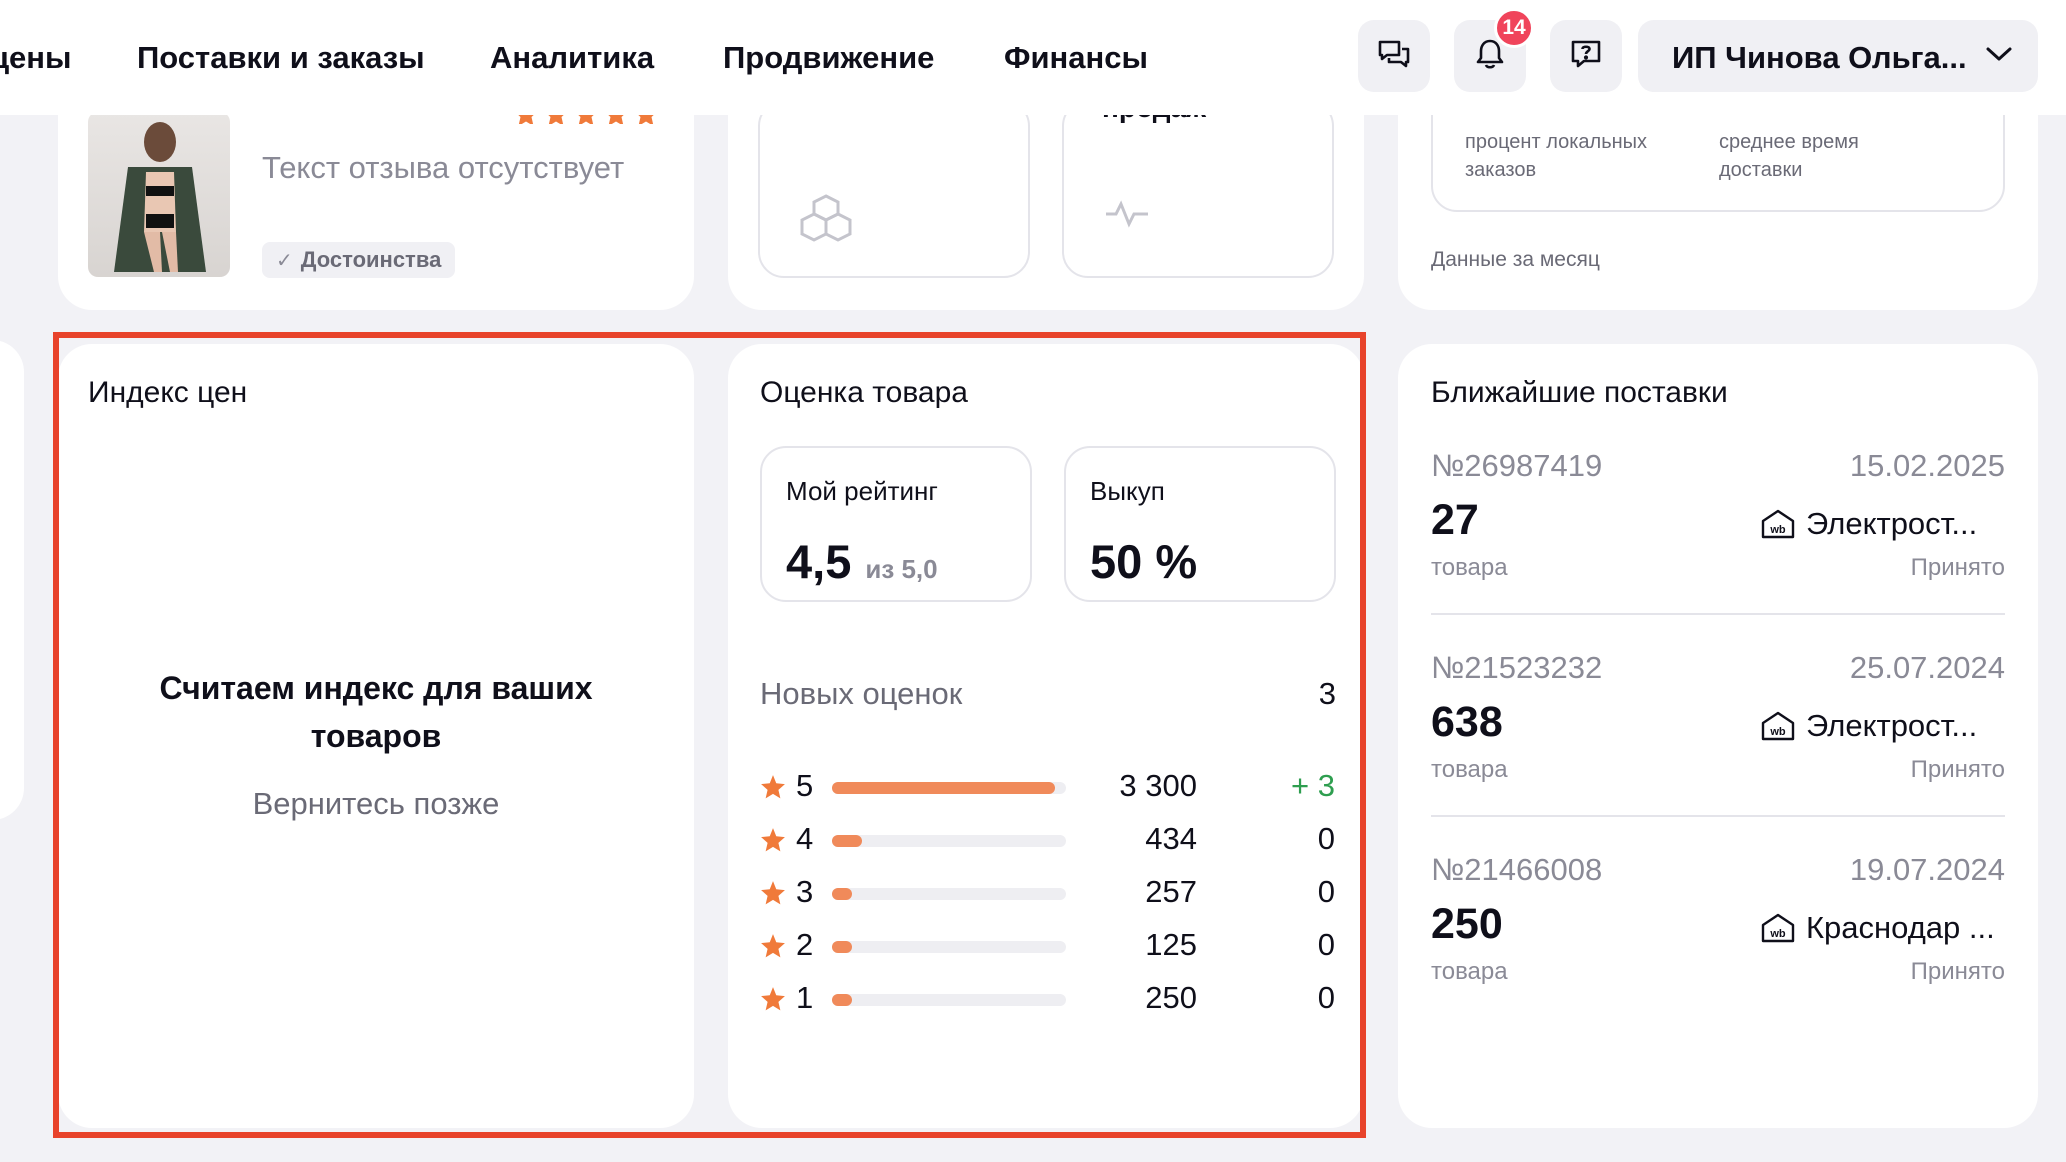 This screenshot has height=1162, width=2066. What do you see at coordinates (1171, 891) in the screenshot?
I see `rating-count: 257` at bounding box center [1171, 891].